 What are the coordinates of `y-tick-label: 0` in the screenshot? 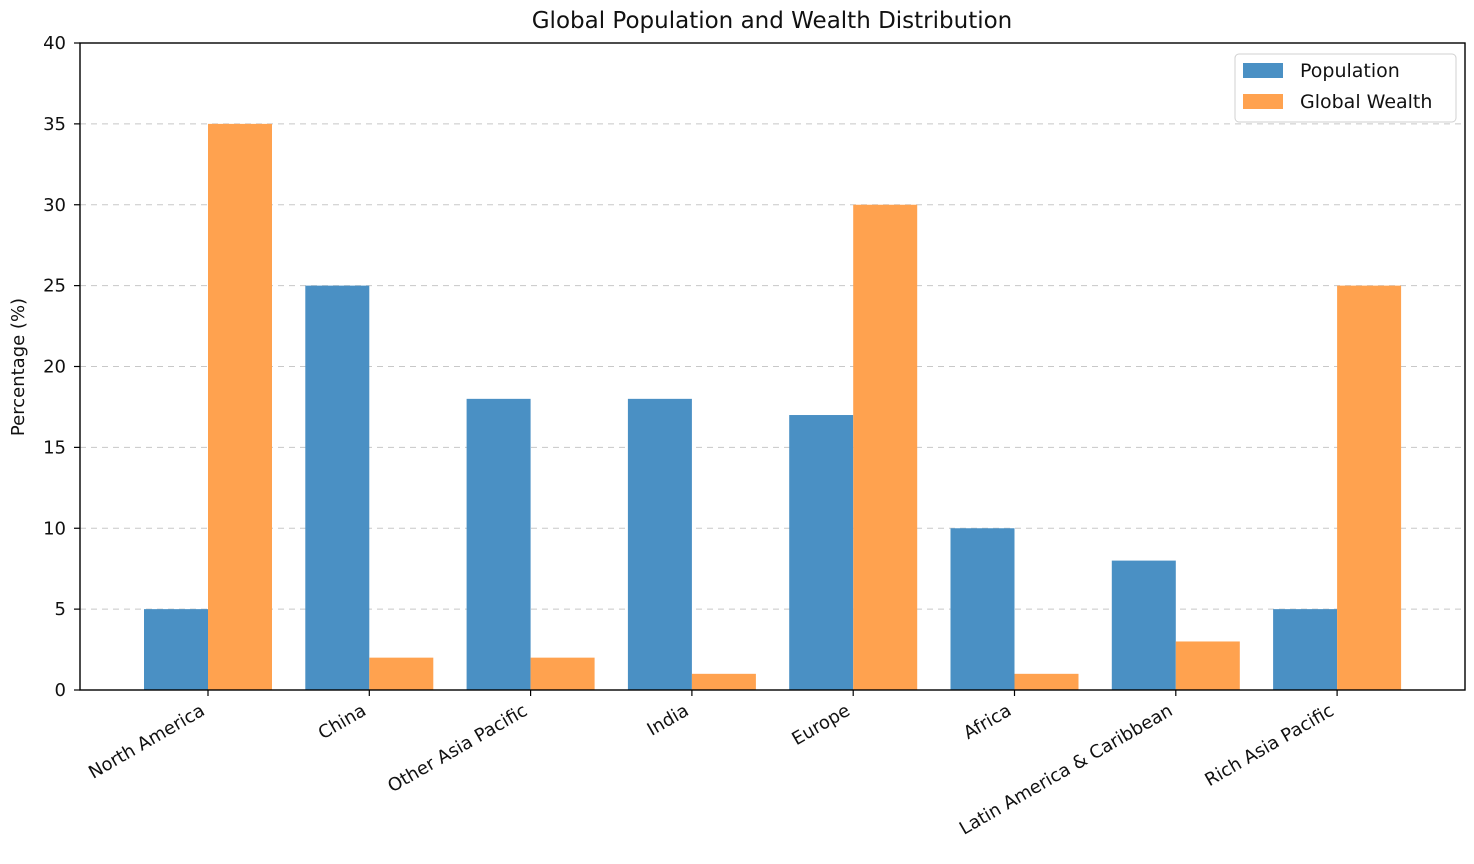 It's located at (60, 690).